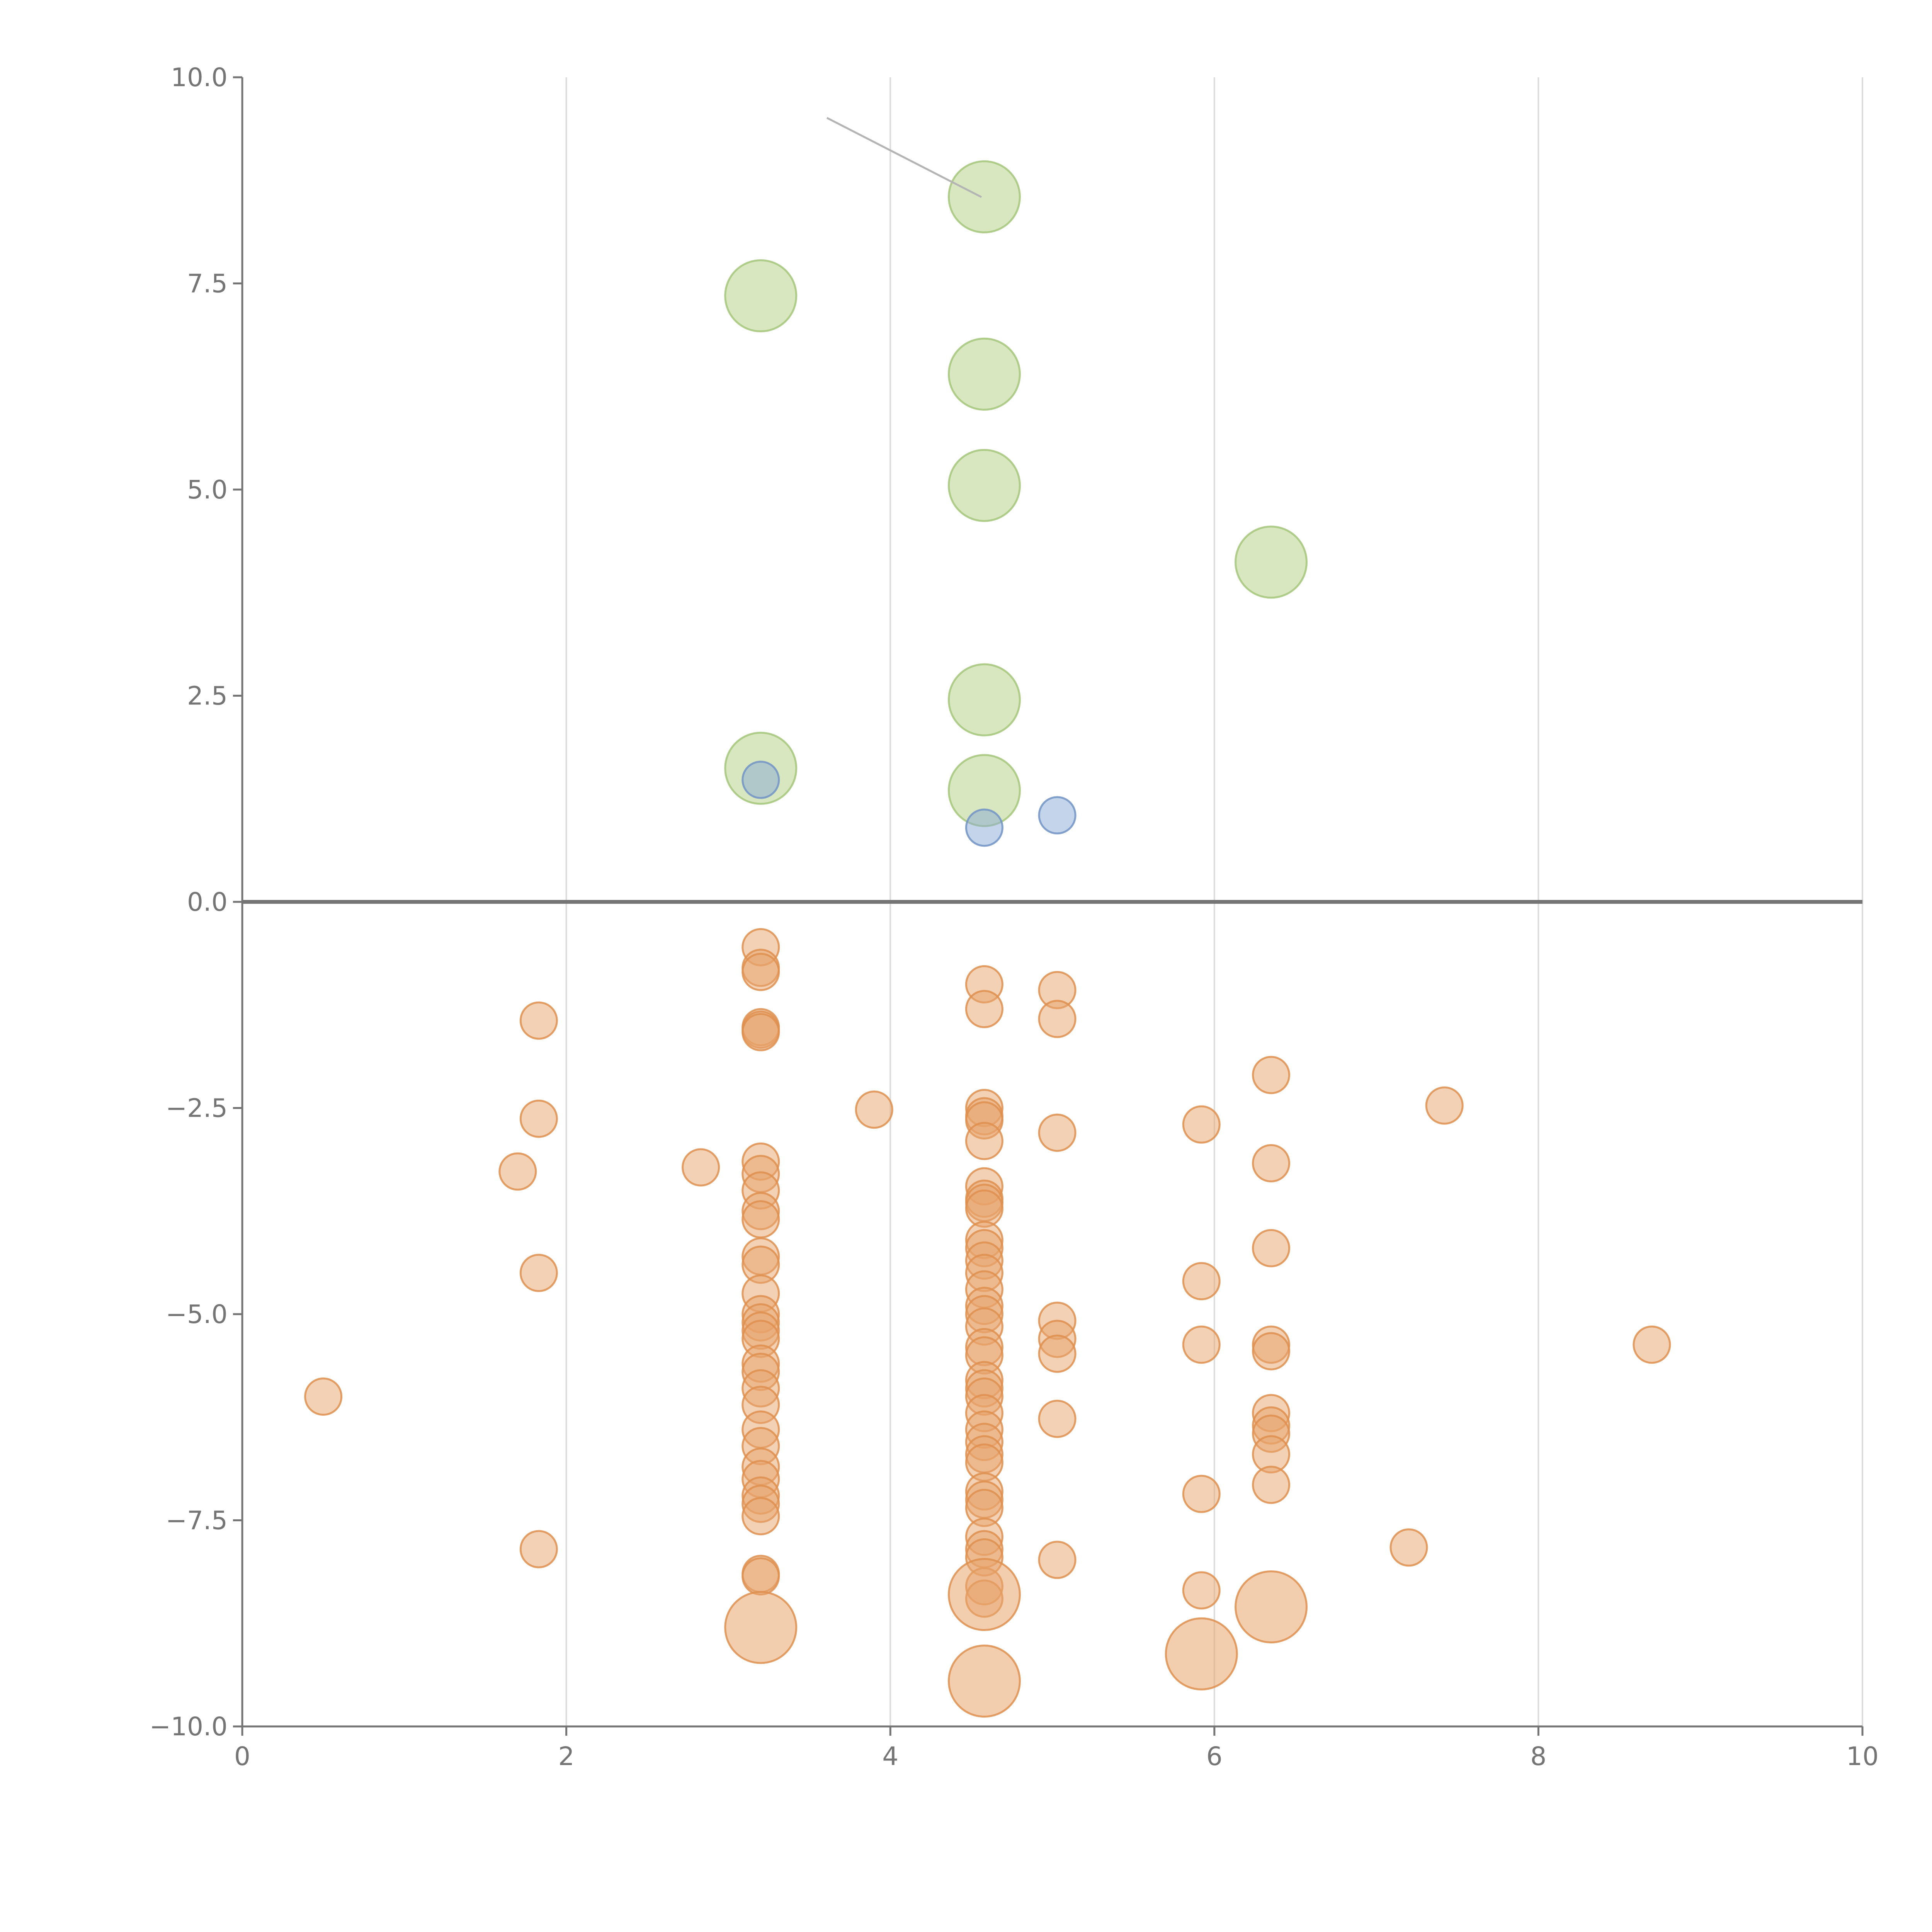  What do you see at coordinates (904, 158) in the screenshot?
I see `annotation-leader-line` at bounding box center [904, 158].